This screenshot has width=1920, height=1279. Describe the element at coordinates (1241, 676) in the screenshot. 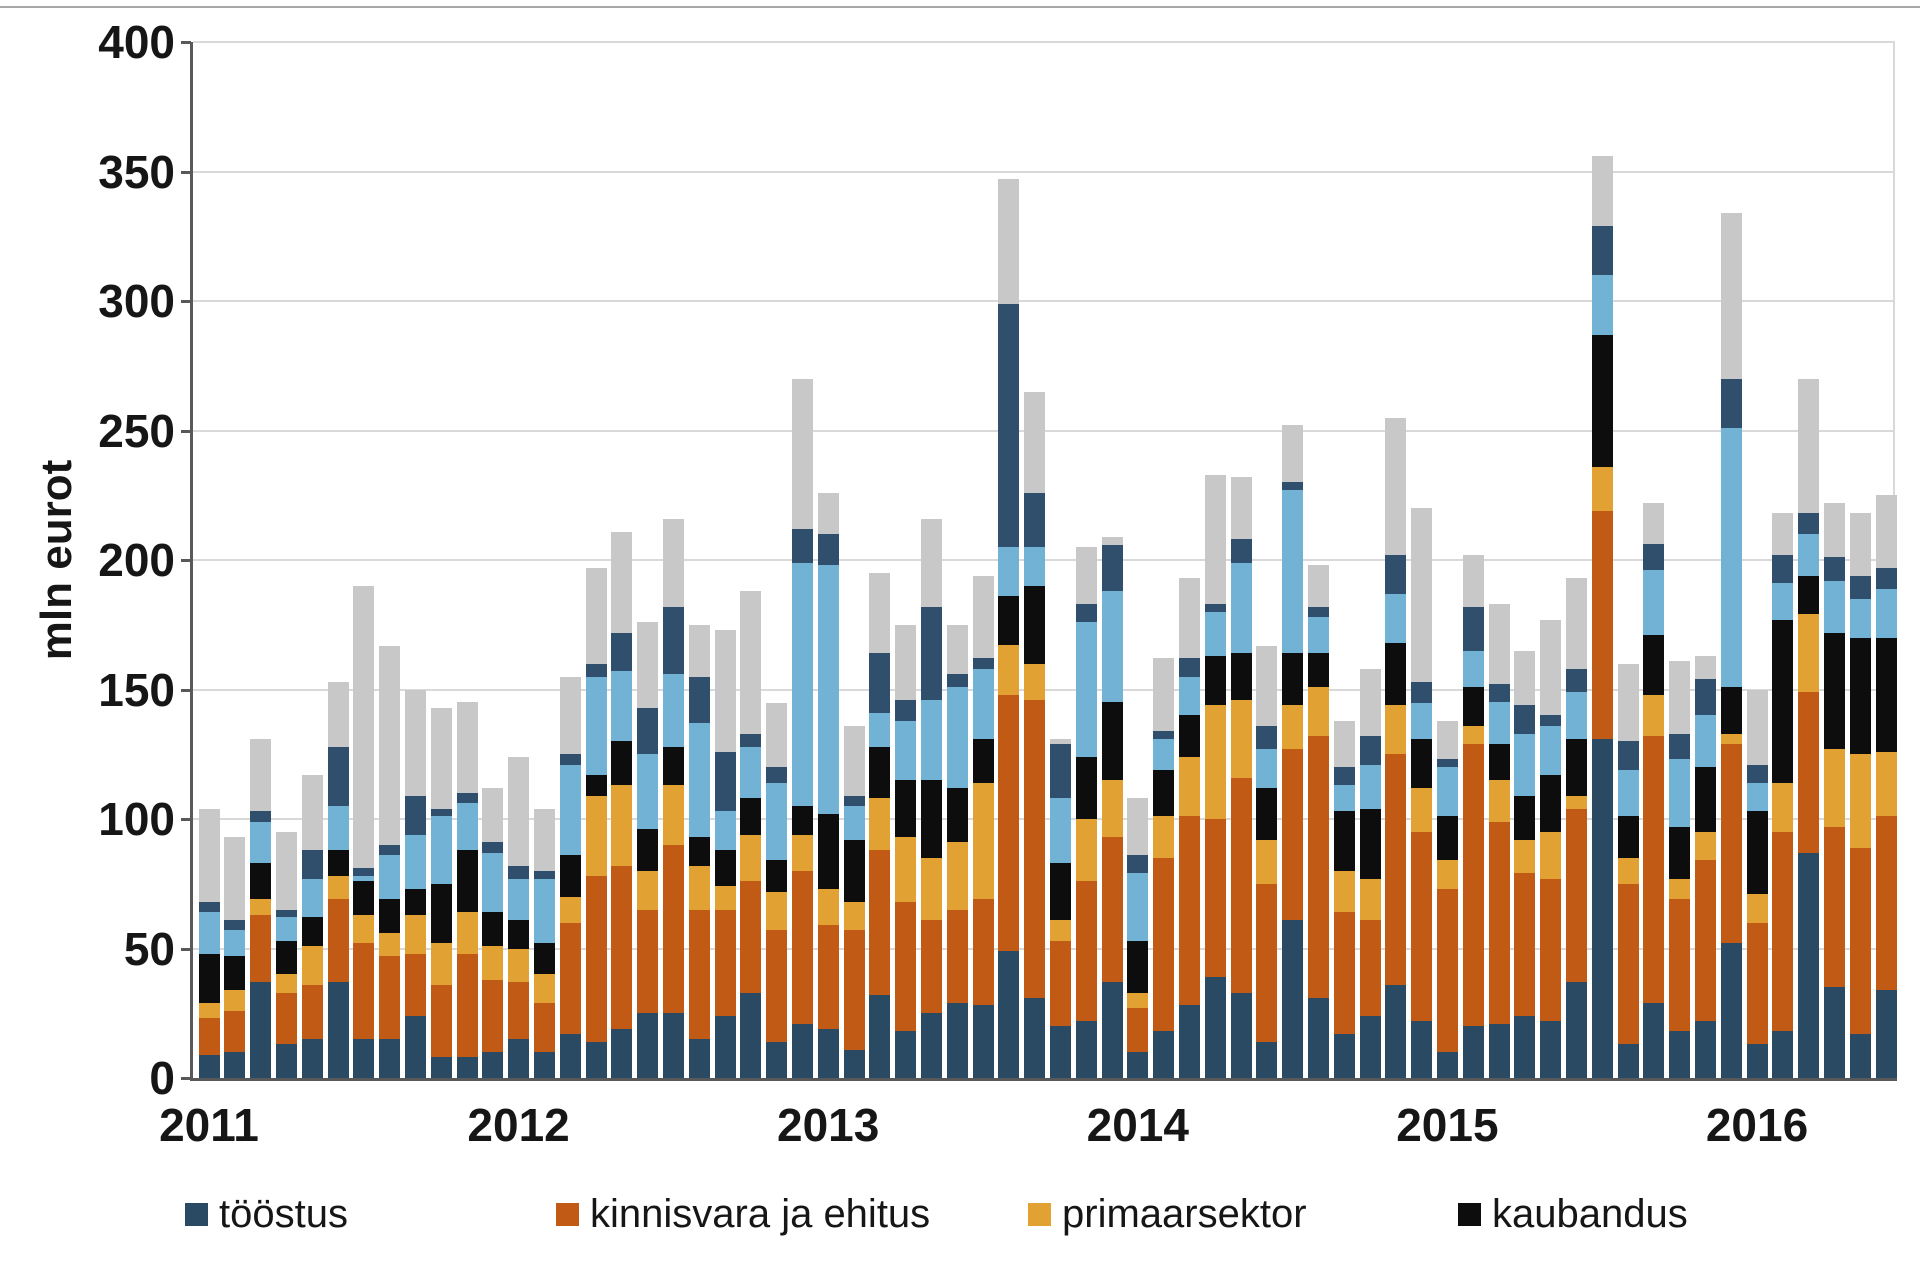

I see `bar-2014-05-kaubandus` at that location.